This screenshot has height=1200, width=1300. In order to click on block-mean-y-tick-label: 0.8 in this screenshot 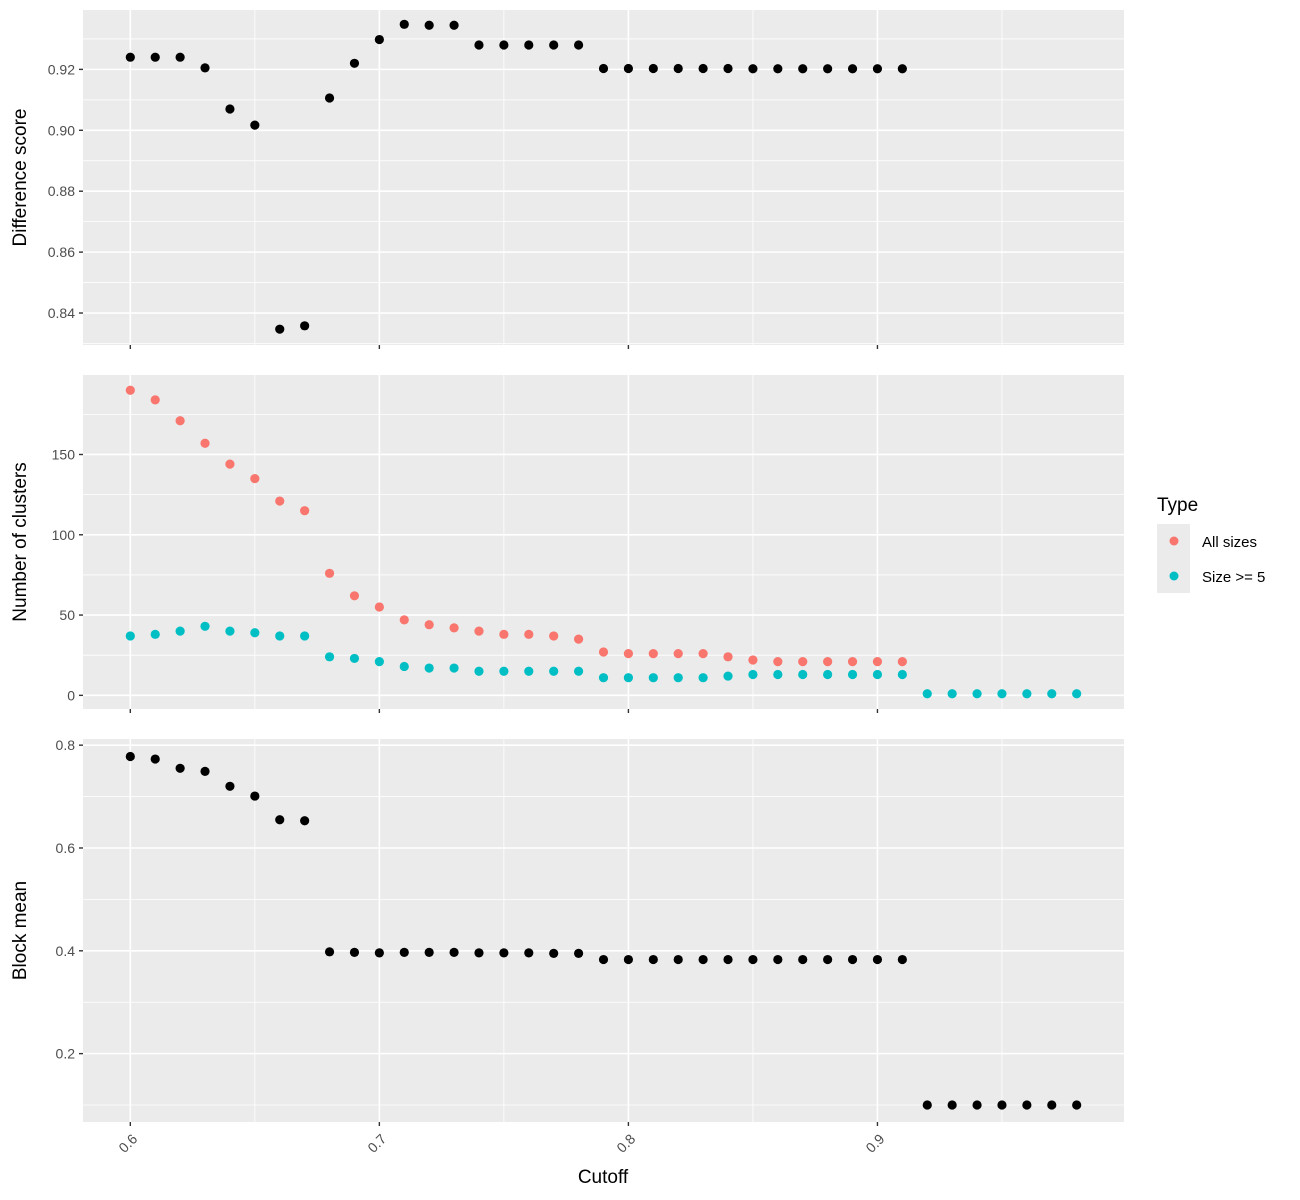, I will do `click(66, 745)`.